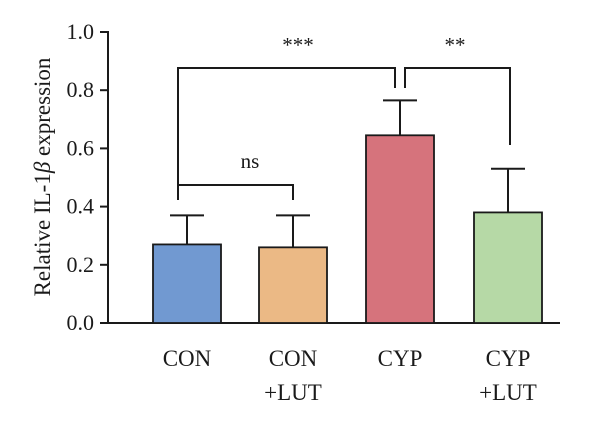 The height and width of the screenshot is (424, 600). Describe the element at coordinates (81, 264) in the screenshot. I see `y-tick-label: 0.2` at that location.